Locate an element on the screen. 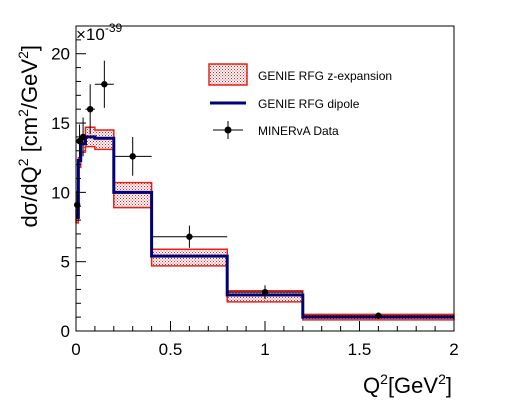 This screenshot has width=505, height=415. y-axis-ticks: 0 5 10 15 20 is located at coordinates (68, 183).